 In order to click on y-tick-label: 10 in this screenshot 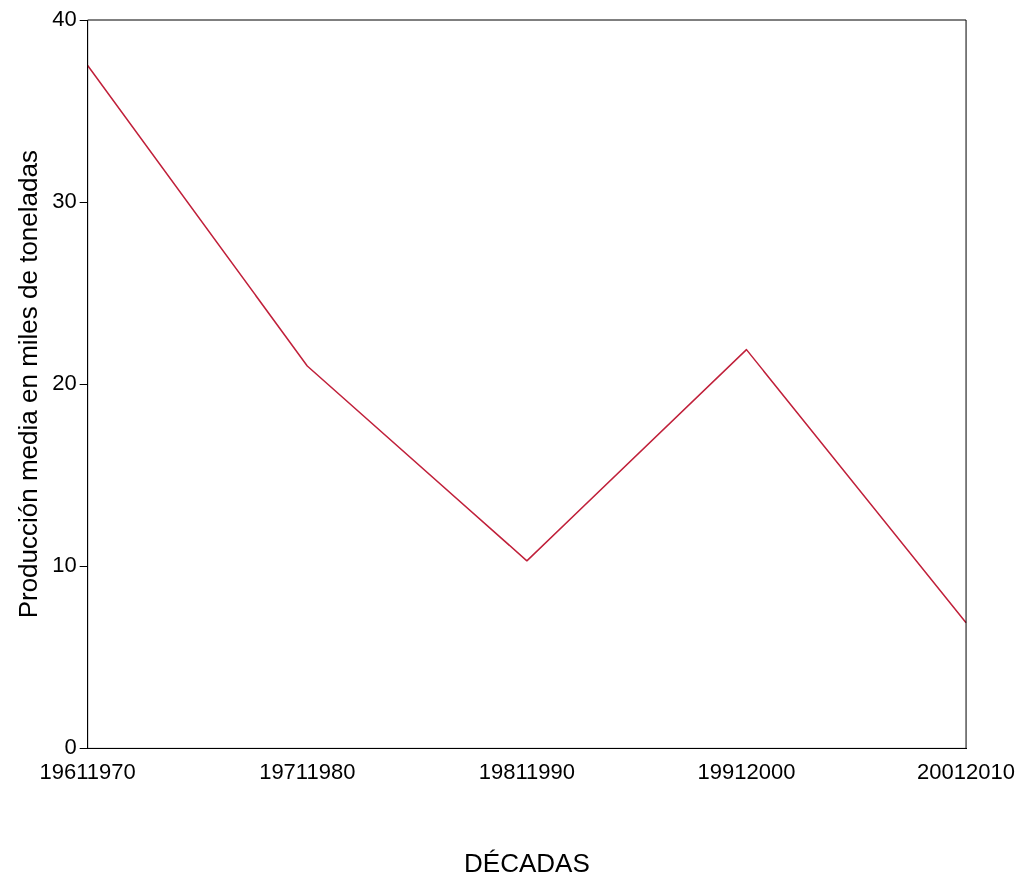, I will do `click(64, 565)`.